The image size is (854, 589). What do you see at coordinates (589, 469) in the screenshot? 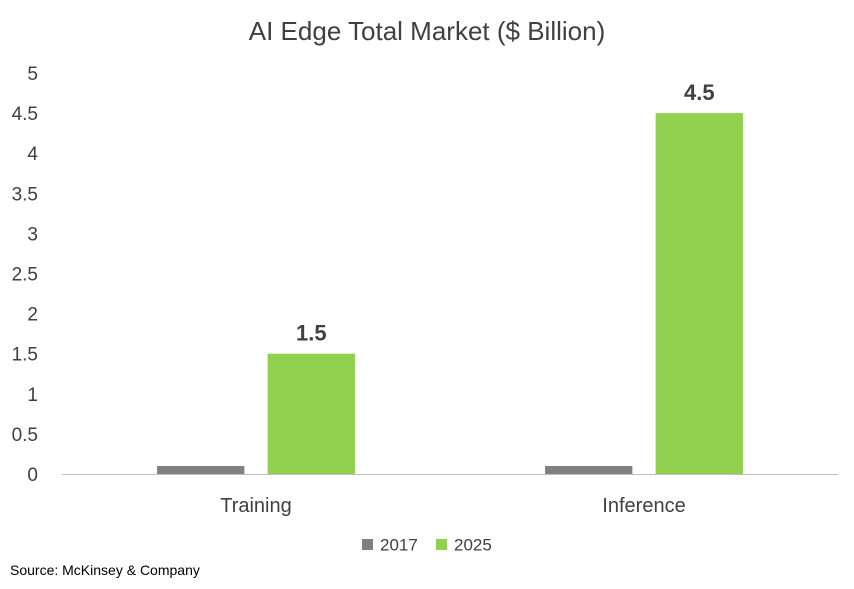
I see `bar-2017-inference` at bounding box center [589, 469].